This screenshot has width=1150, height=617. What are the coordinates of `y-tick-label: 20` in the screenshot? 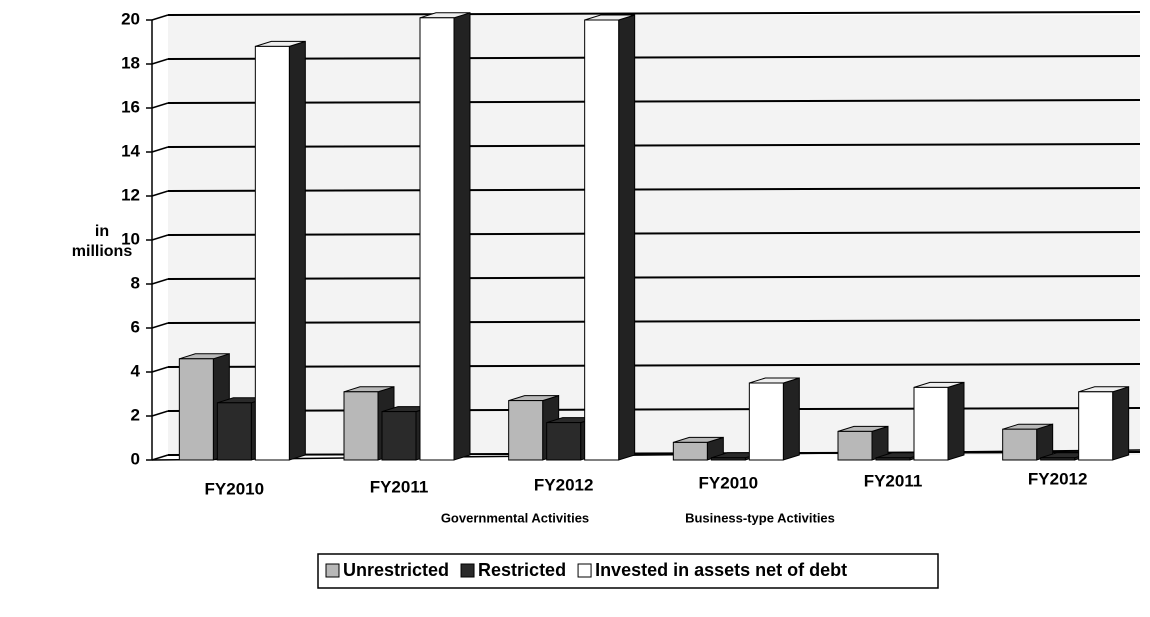 It's located at (130, 18).